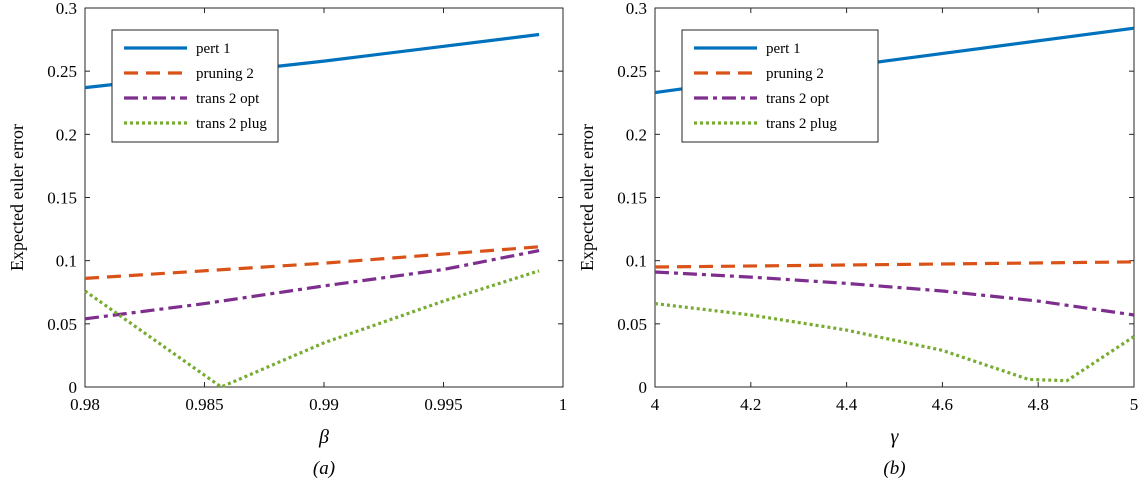  Describe the element at coordinates (1134, 404) in the screenshot. I see `x-tick-label: 5` at that location.